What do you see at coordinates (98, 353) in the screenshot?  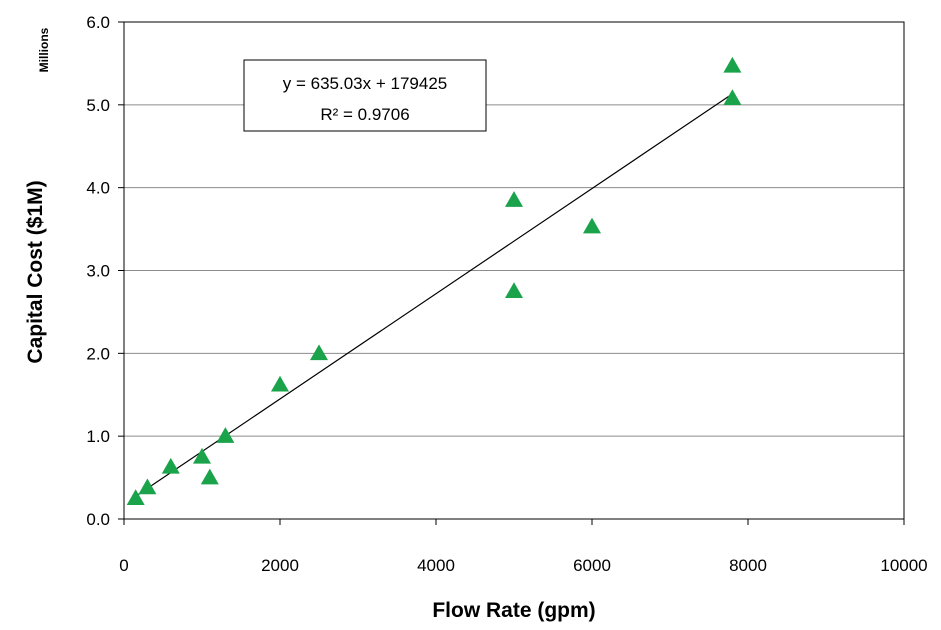 I see `y-tick-label: 2.0` at bounding box center [98, 353].